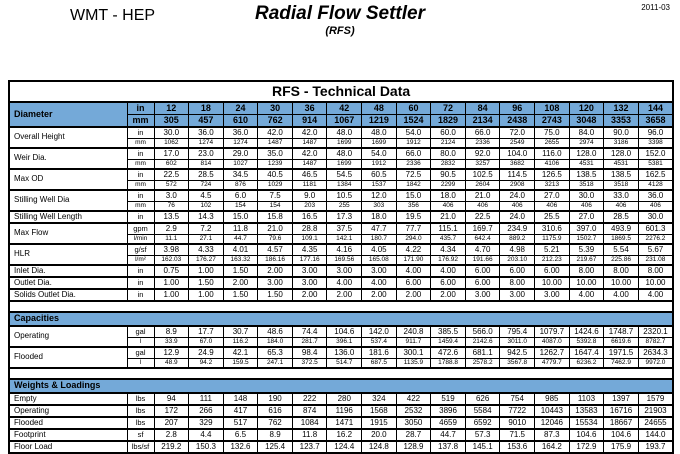 The width and height of the screenshot is (680, 454). Describe the element at coordinates (552, 143) in the screenshot. I see `data-cell: 2655` at that location.